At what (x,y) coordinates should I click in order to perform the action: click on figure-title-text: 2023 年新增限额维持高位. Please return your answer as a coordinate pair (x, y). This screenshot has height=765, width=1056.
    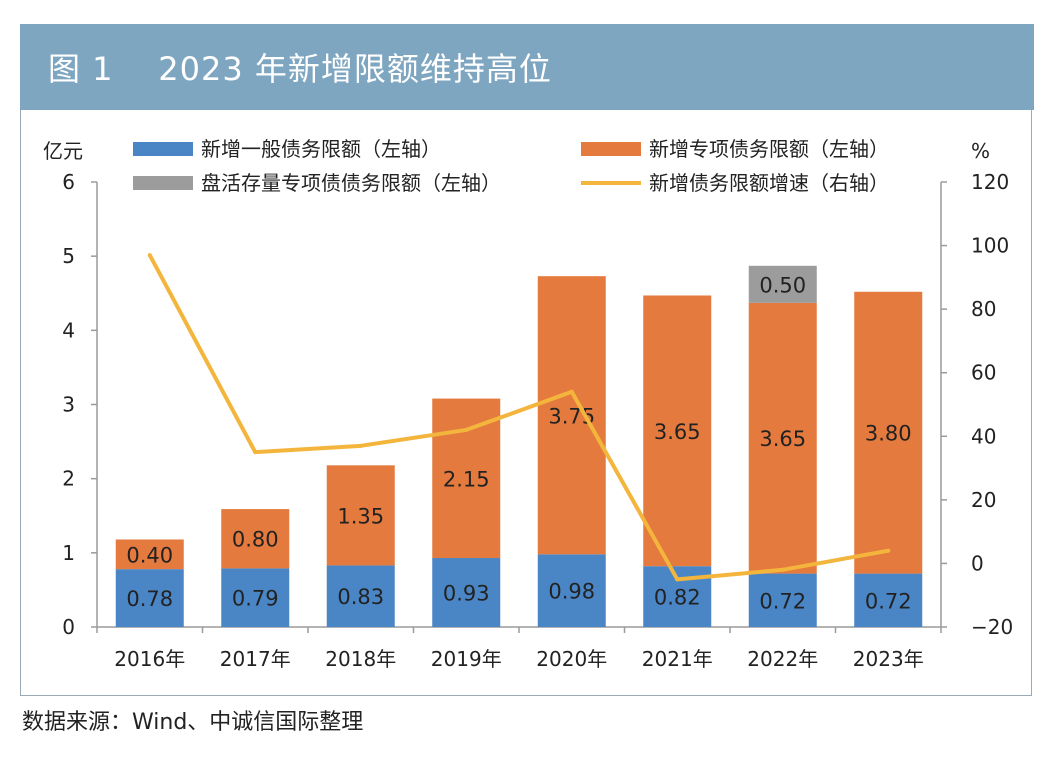
    Looking at the image, I should click on (355, 69).